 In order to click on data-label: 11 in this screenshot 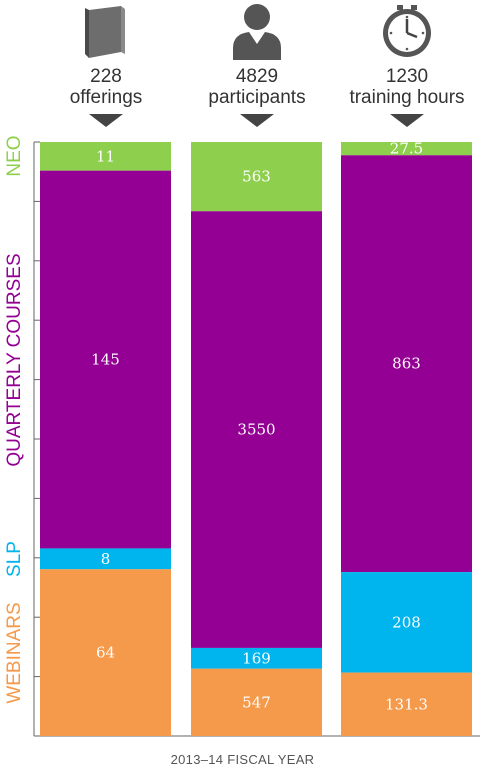, I will do `click(105, 156)`.